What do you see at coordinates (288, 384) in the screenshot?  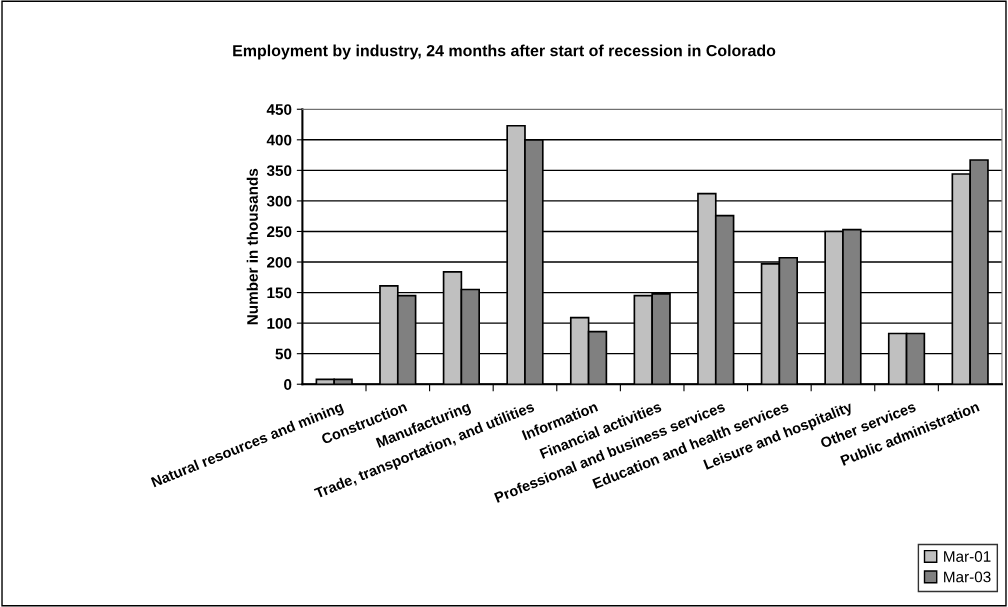 I see `y-tick-label: 0` at bounding box center [288, 384].